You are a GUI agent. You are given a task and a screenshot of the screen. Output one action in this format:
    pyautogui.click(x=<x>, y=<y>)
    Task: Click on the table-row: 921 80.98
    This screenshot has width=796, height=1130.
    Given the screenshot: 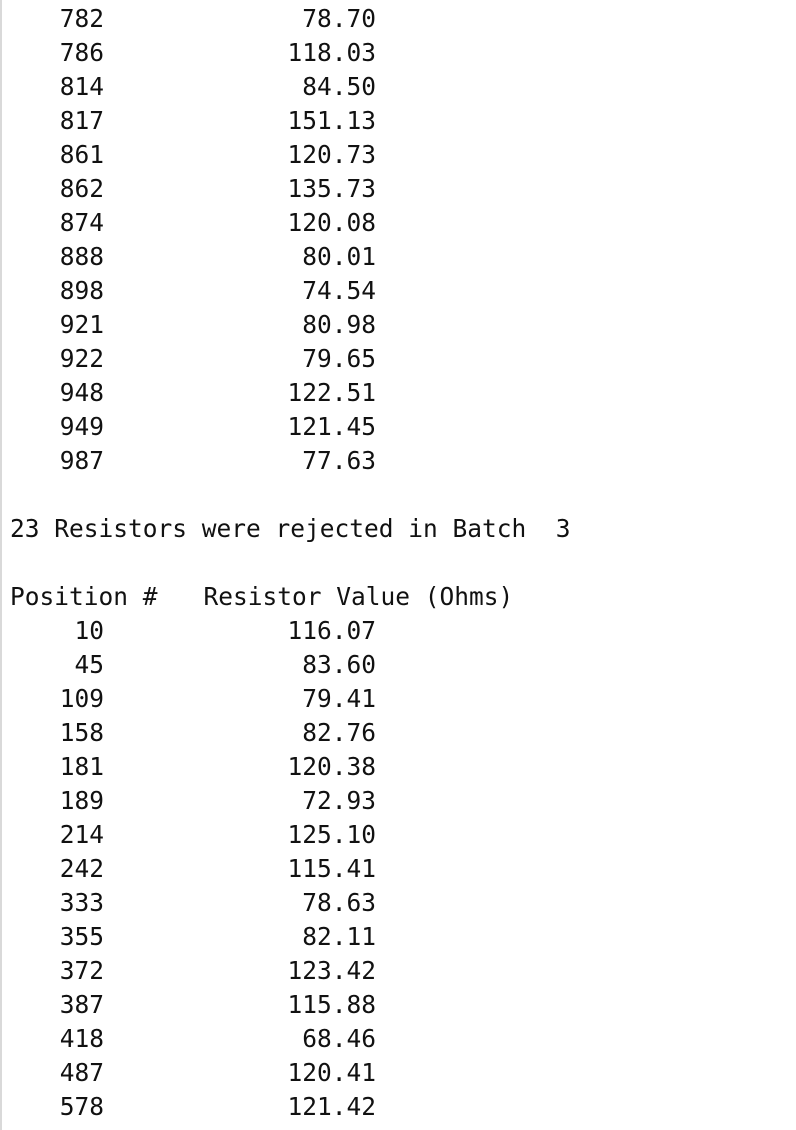 What is the action you would take?
    pyautogui.click(x=400, y=325)
    